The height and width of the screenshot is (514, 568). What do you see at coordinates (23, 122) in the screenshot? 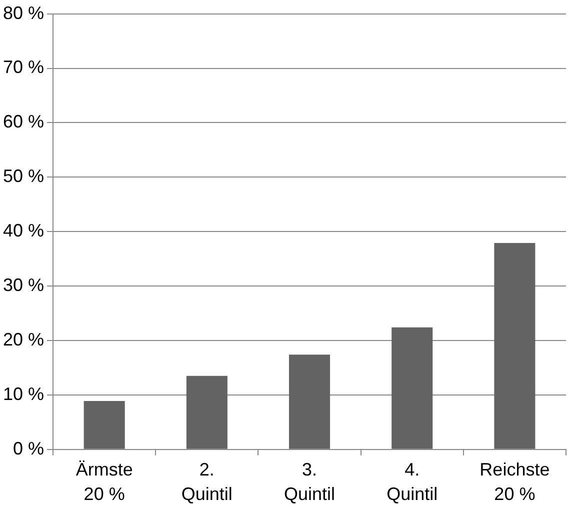
I see `y-tick-label: 60 %` at bounding box center [23, 122].